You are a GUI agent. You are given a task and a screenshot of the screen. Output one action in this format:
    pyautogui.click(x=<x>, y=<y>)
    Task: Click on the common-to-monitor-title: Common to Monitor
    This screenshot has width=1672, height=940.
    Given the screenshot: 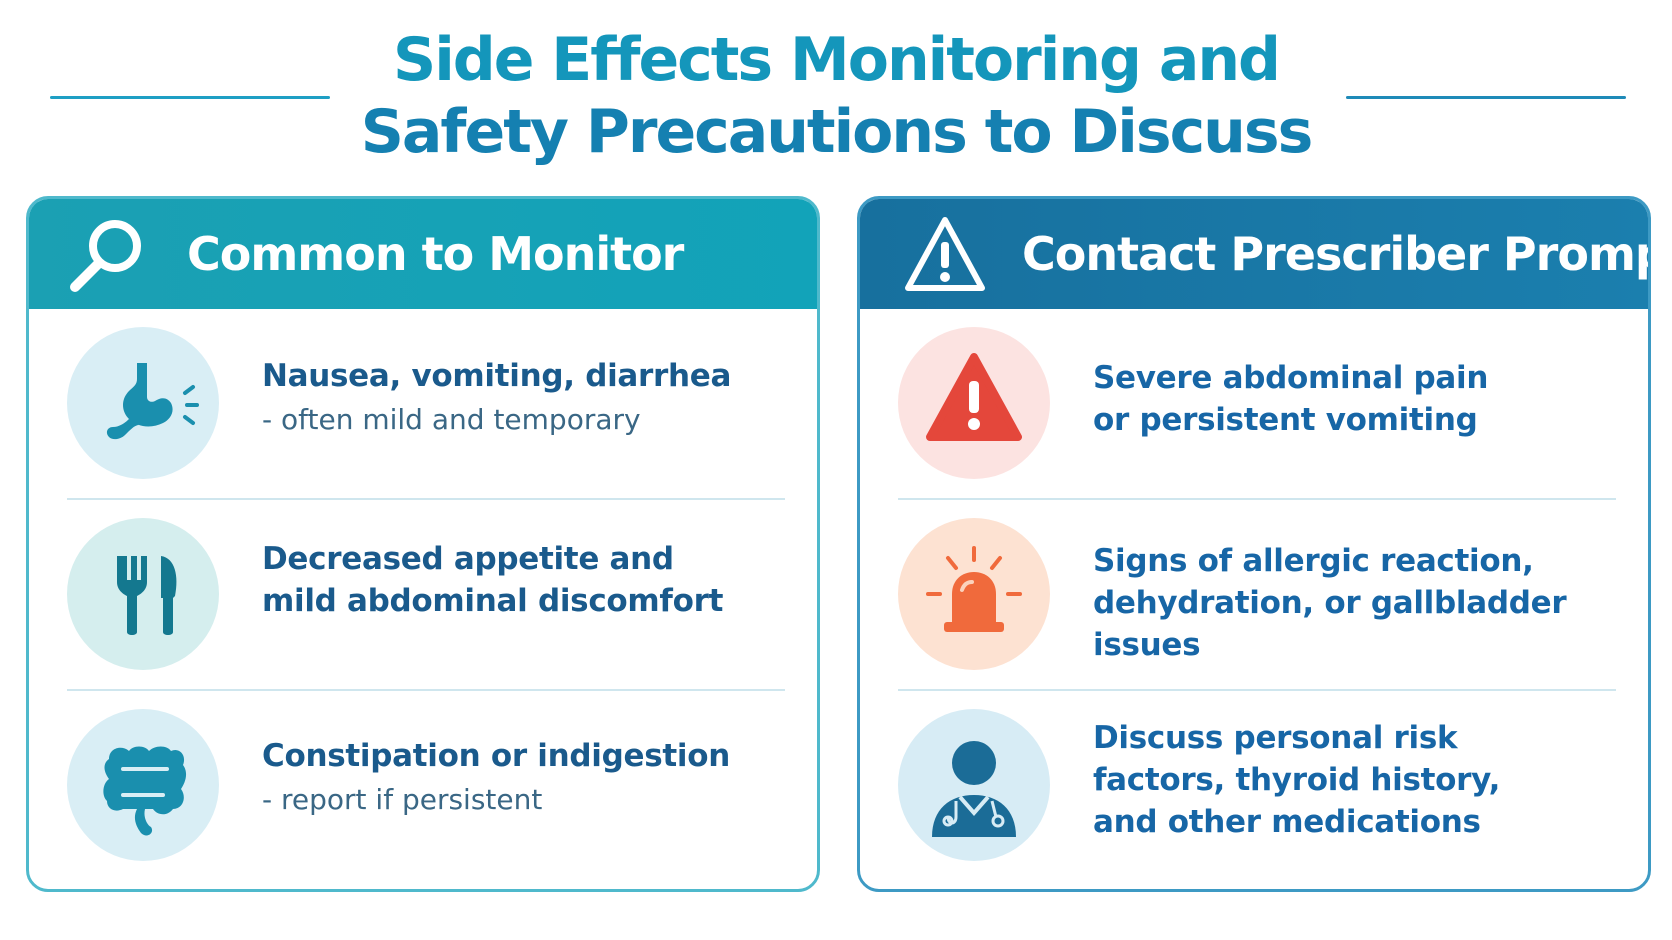 What is the action you would take?
    pyautogui.click(x=435, y=254)
    